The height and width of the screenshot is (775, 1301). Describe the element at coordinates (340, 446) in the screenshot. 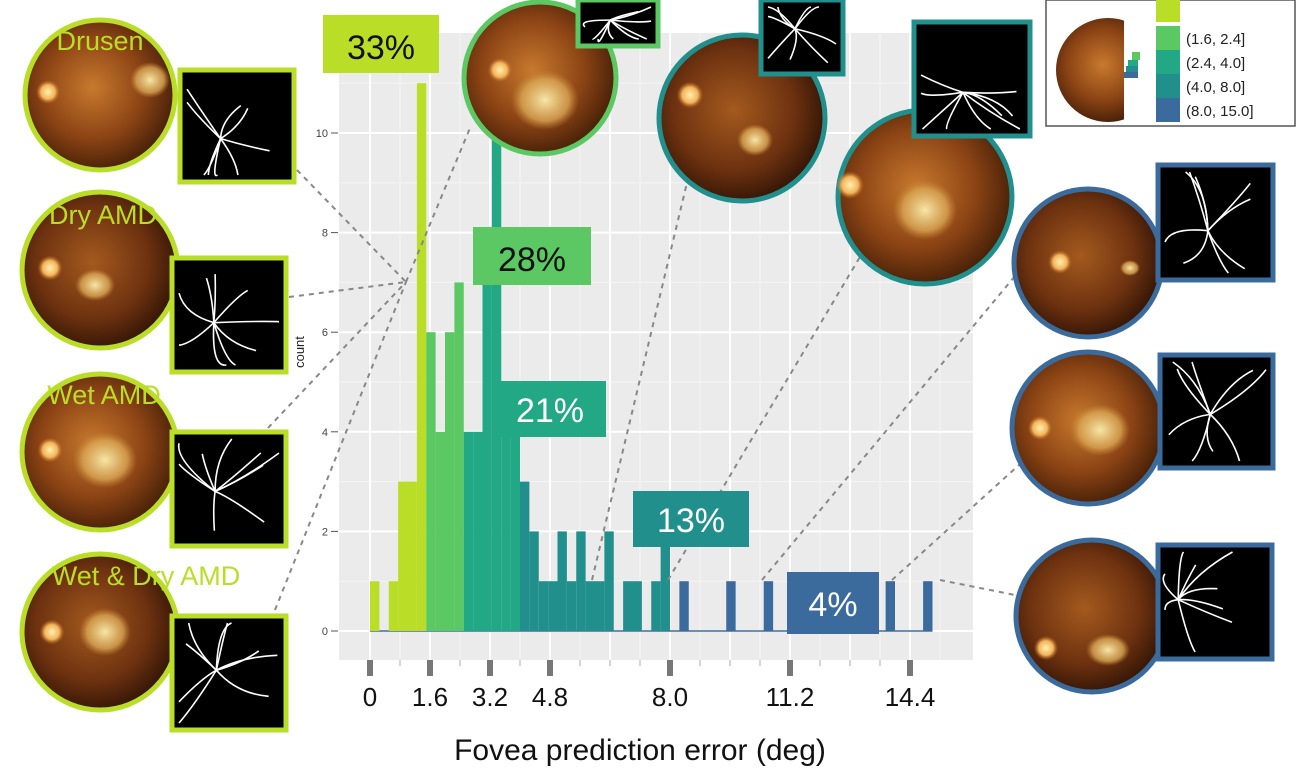

I see `connector-wet-dry-amd` at that location.